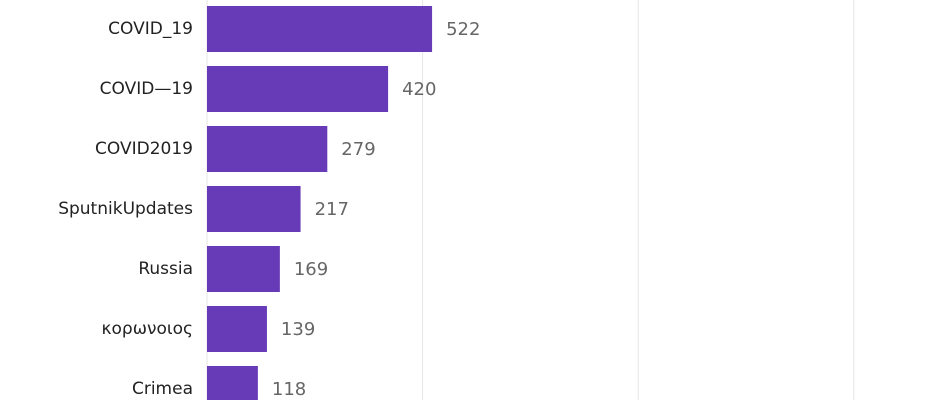  Describe the element at coordinates (147, 329) in the screenshot. I see `category-label: κορωνοιος` at that location.